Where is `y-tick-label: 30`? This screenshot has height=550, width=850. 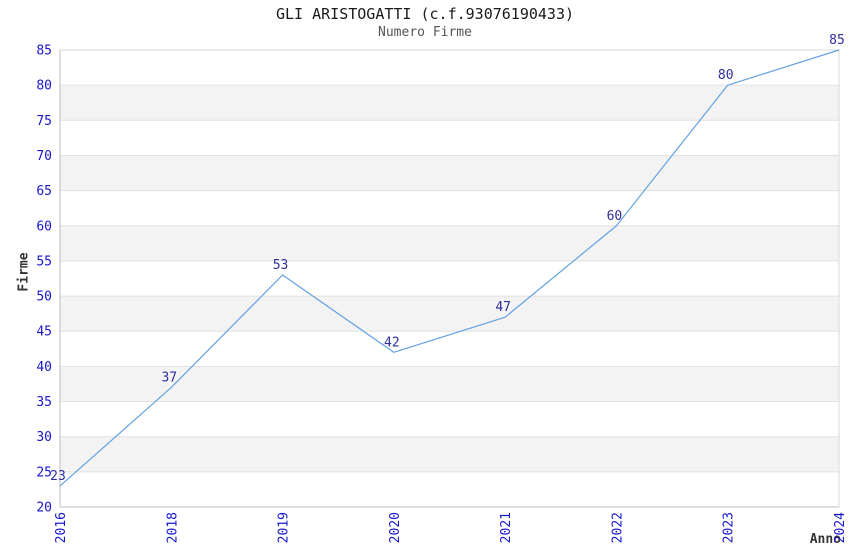
y-tick-label: 30 is located at coordinates (44, 437).